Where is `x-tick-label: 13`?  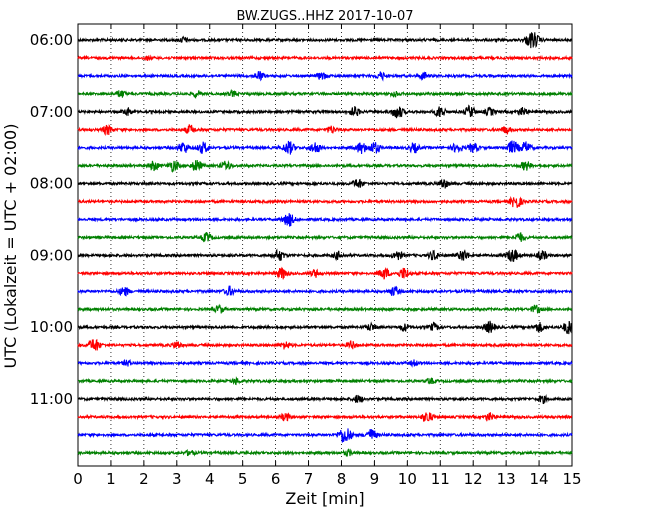 x-tick-label: 13 is located at coordinates (506, 479).